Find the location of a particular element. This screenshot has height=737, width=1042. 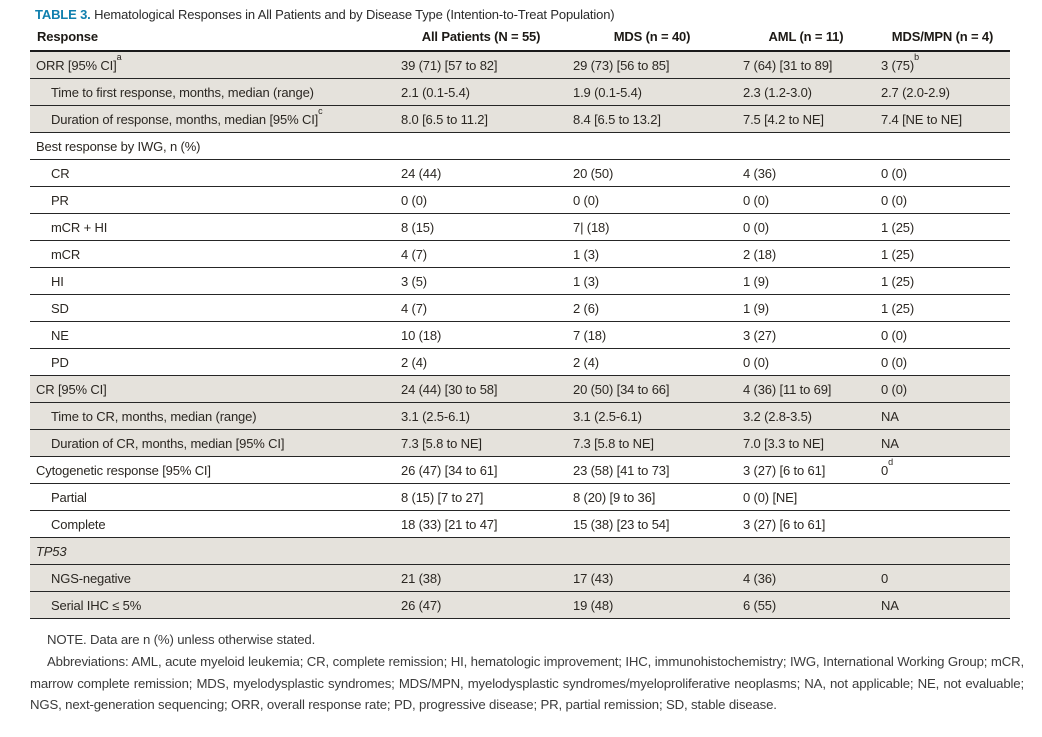

table-row: PR 0 (0) 0 (0) 0 (0) 0 (0) is located at coordinates (520, 200).